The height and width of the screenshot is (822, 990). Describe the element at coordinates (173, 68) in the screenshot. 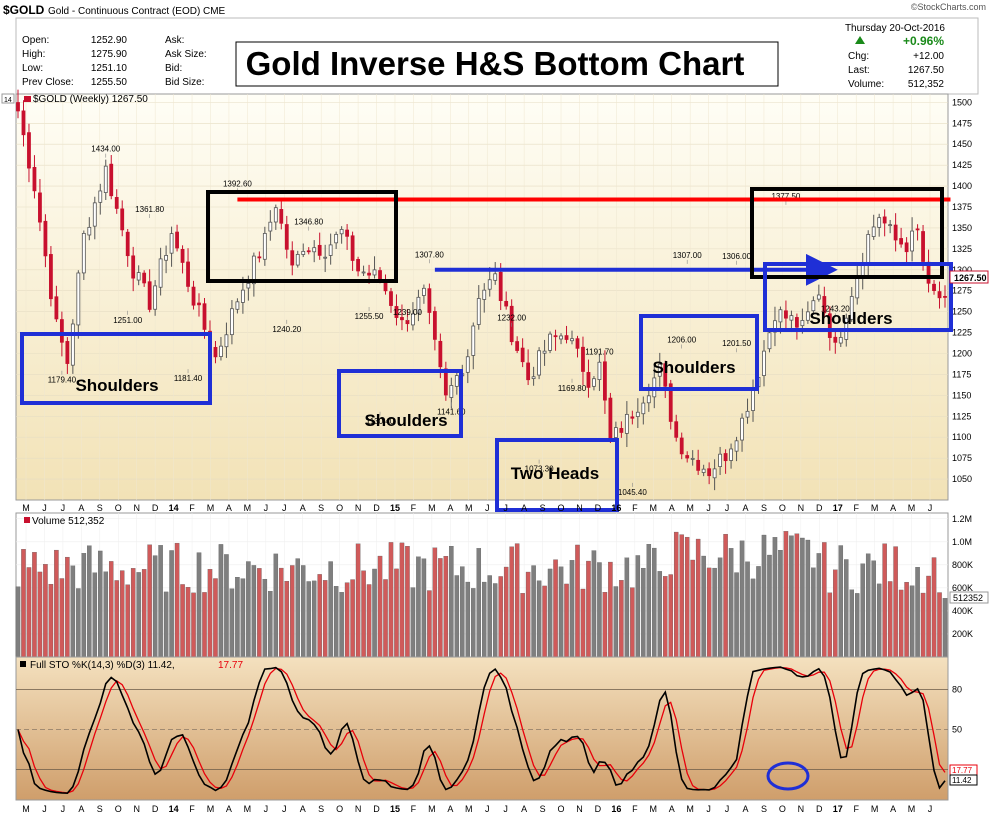

I see `quote-mid-label: Bid:` at that location.